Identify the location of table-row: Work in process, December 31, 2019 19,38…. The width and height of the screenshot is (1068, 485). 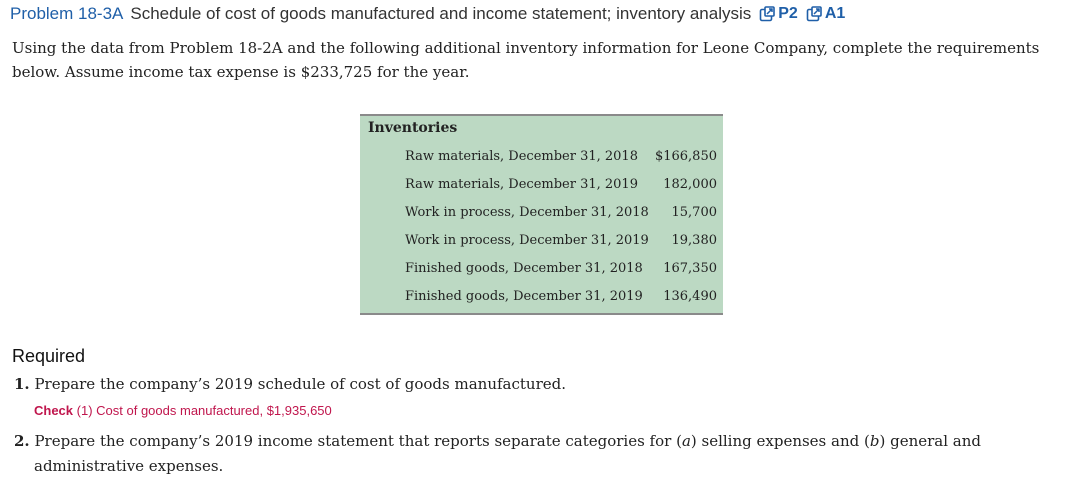
(561, 245).